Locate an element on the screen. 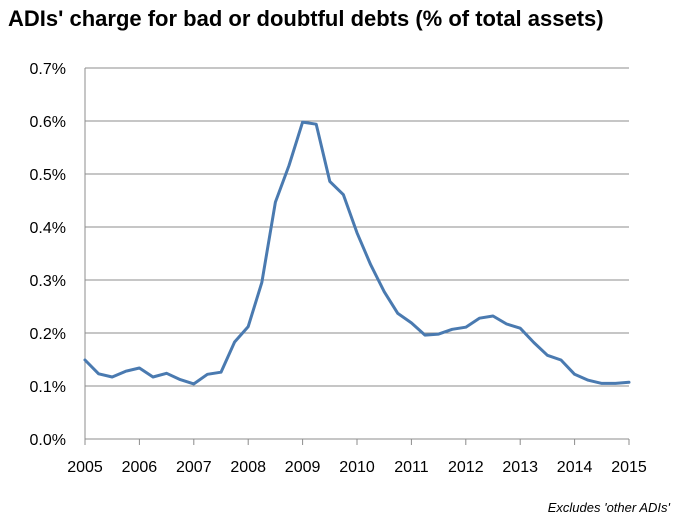 Image resolution: width=682 pixels, height=520 pixels. y-tick-label: 0.3% is located at coordinates (48, 281).